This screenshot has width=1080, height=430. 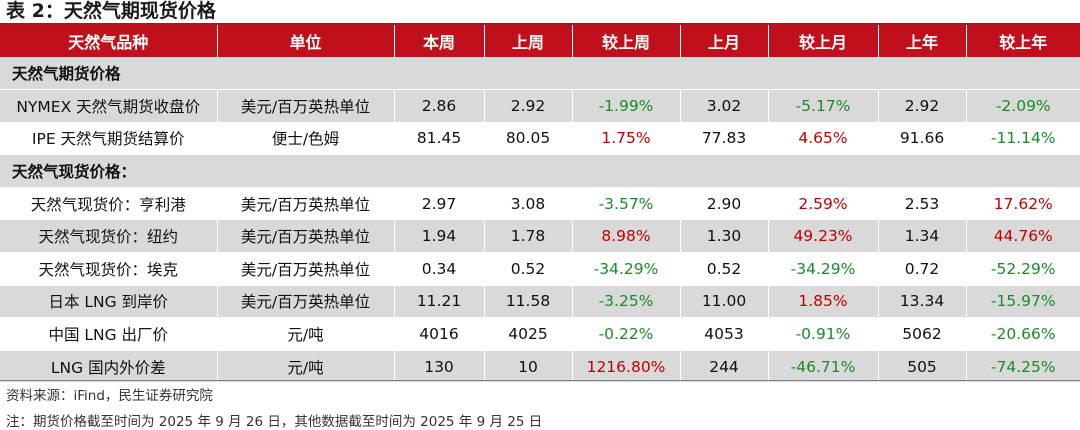 What do you see at coordinates (626, 236) in the screenshot?
I see `value-cell: 8.98%` at bounding box center [626, 236].